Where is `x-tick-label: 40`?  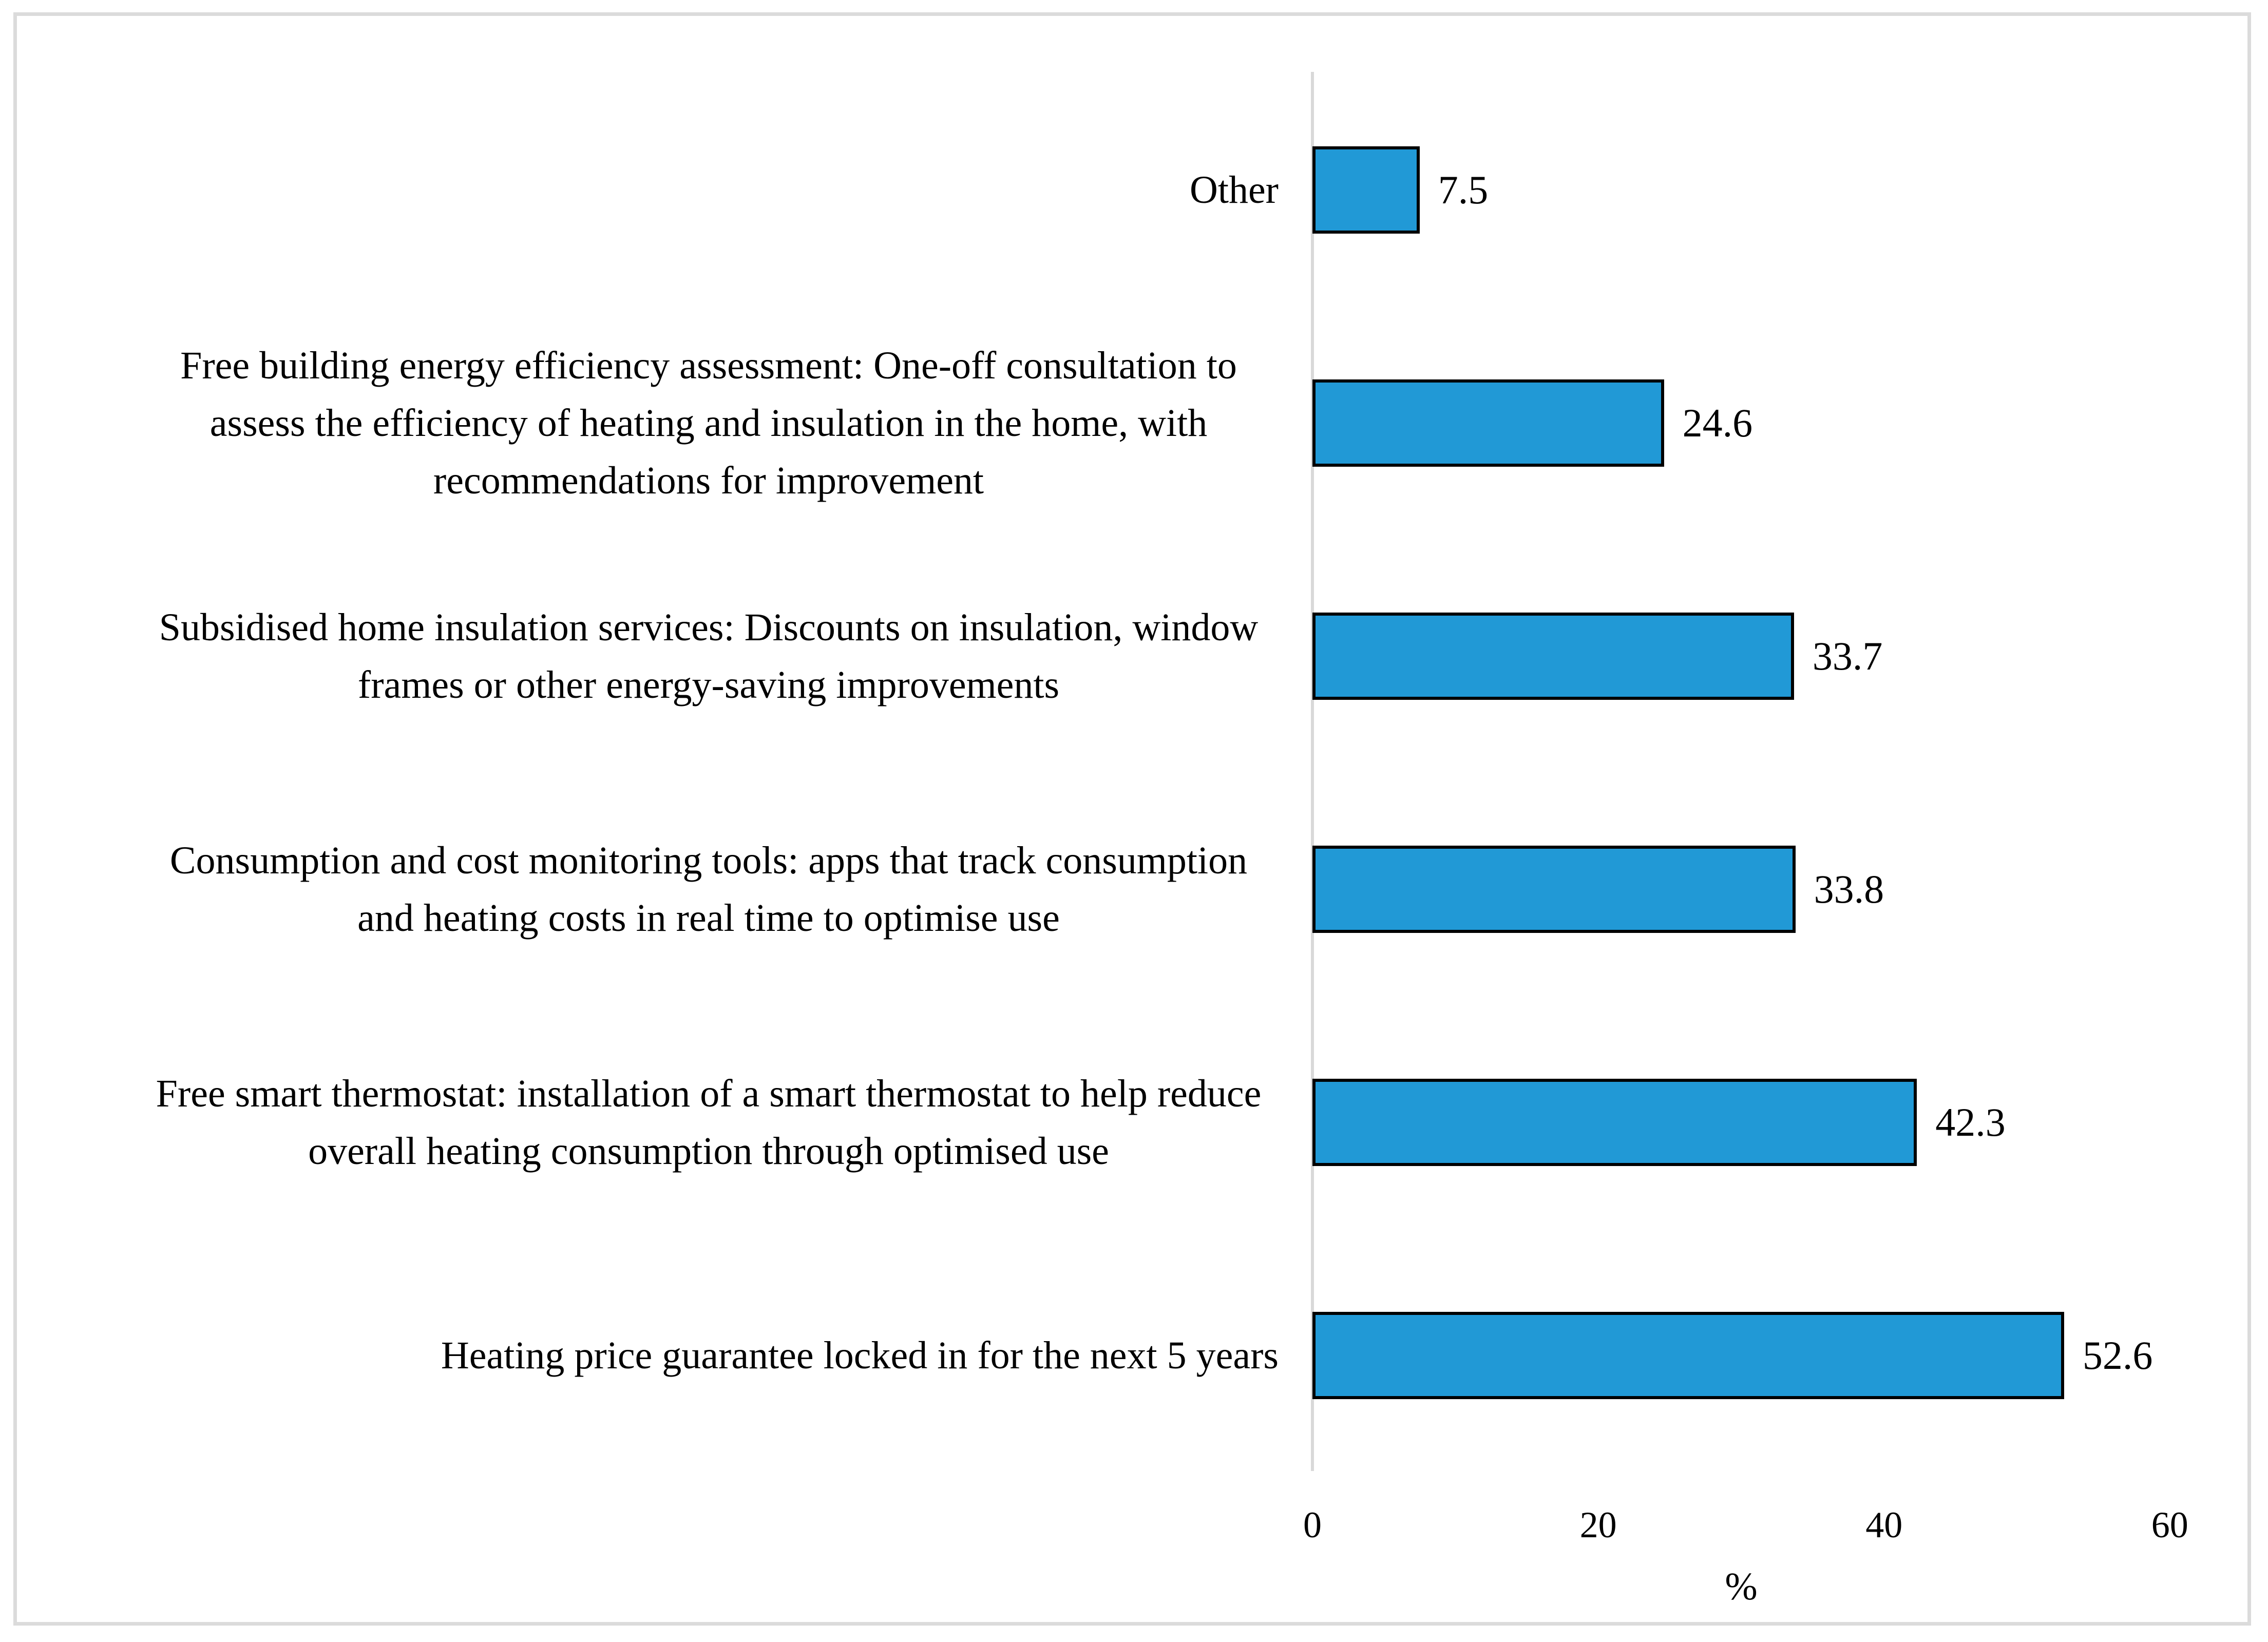
x-tick-label: 40 is located at coordinates (1884, 1525).